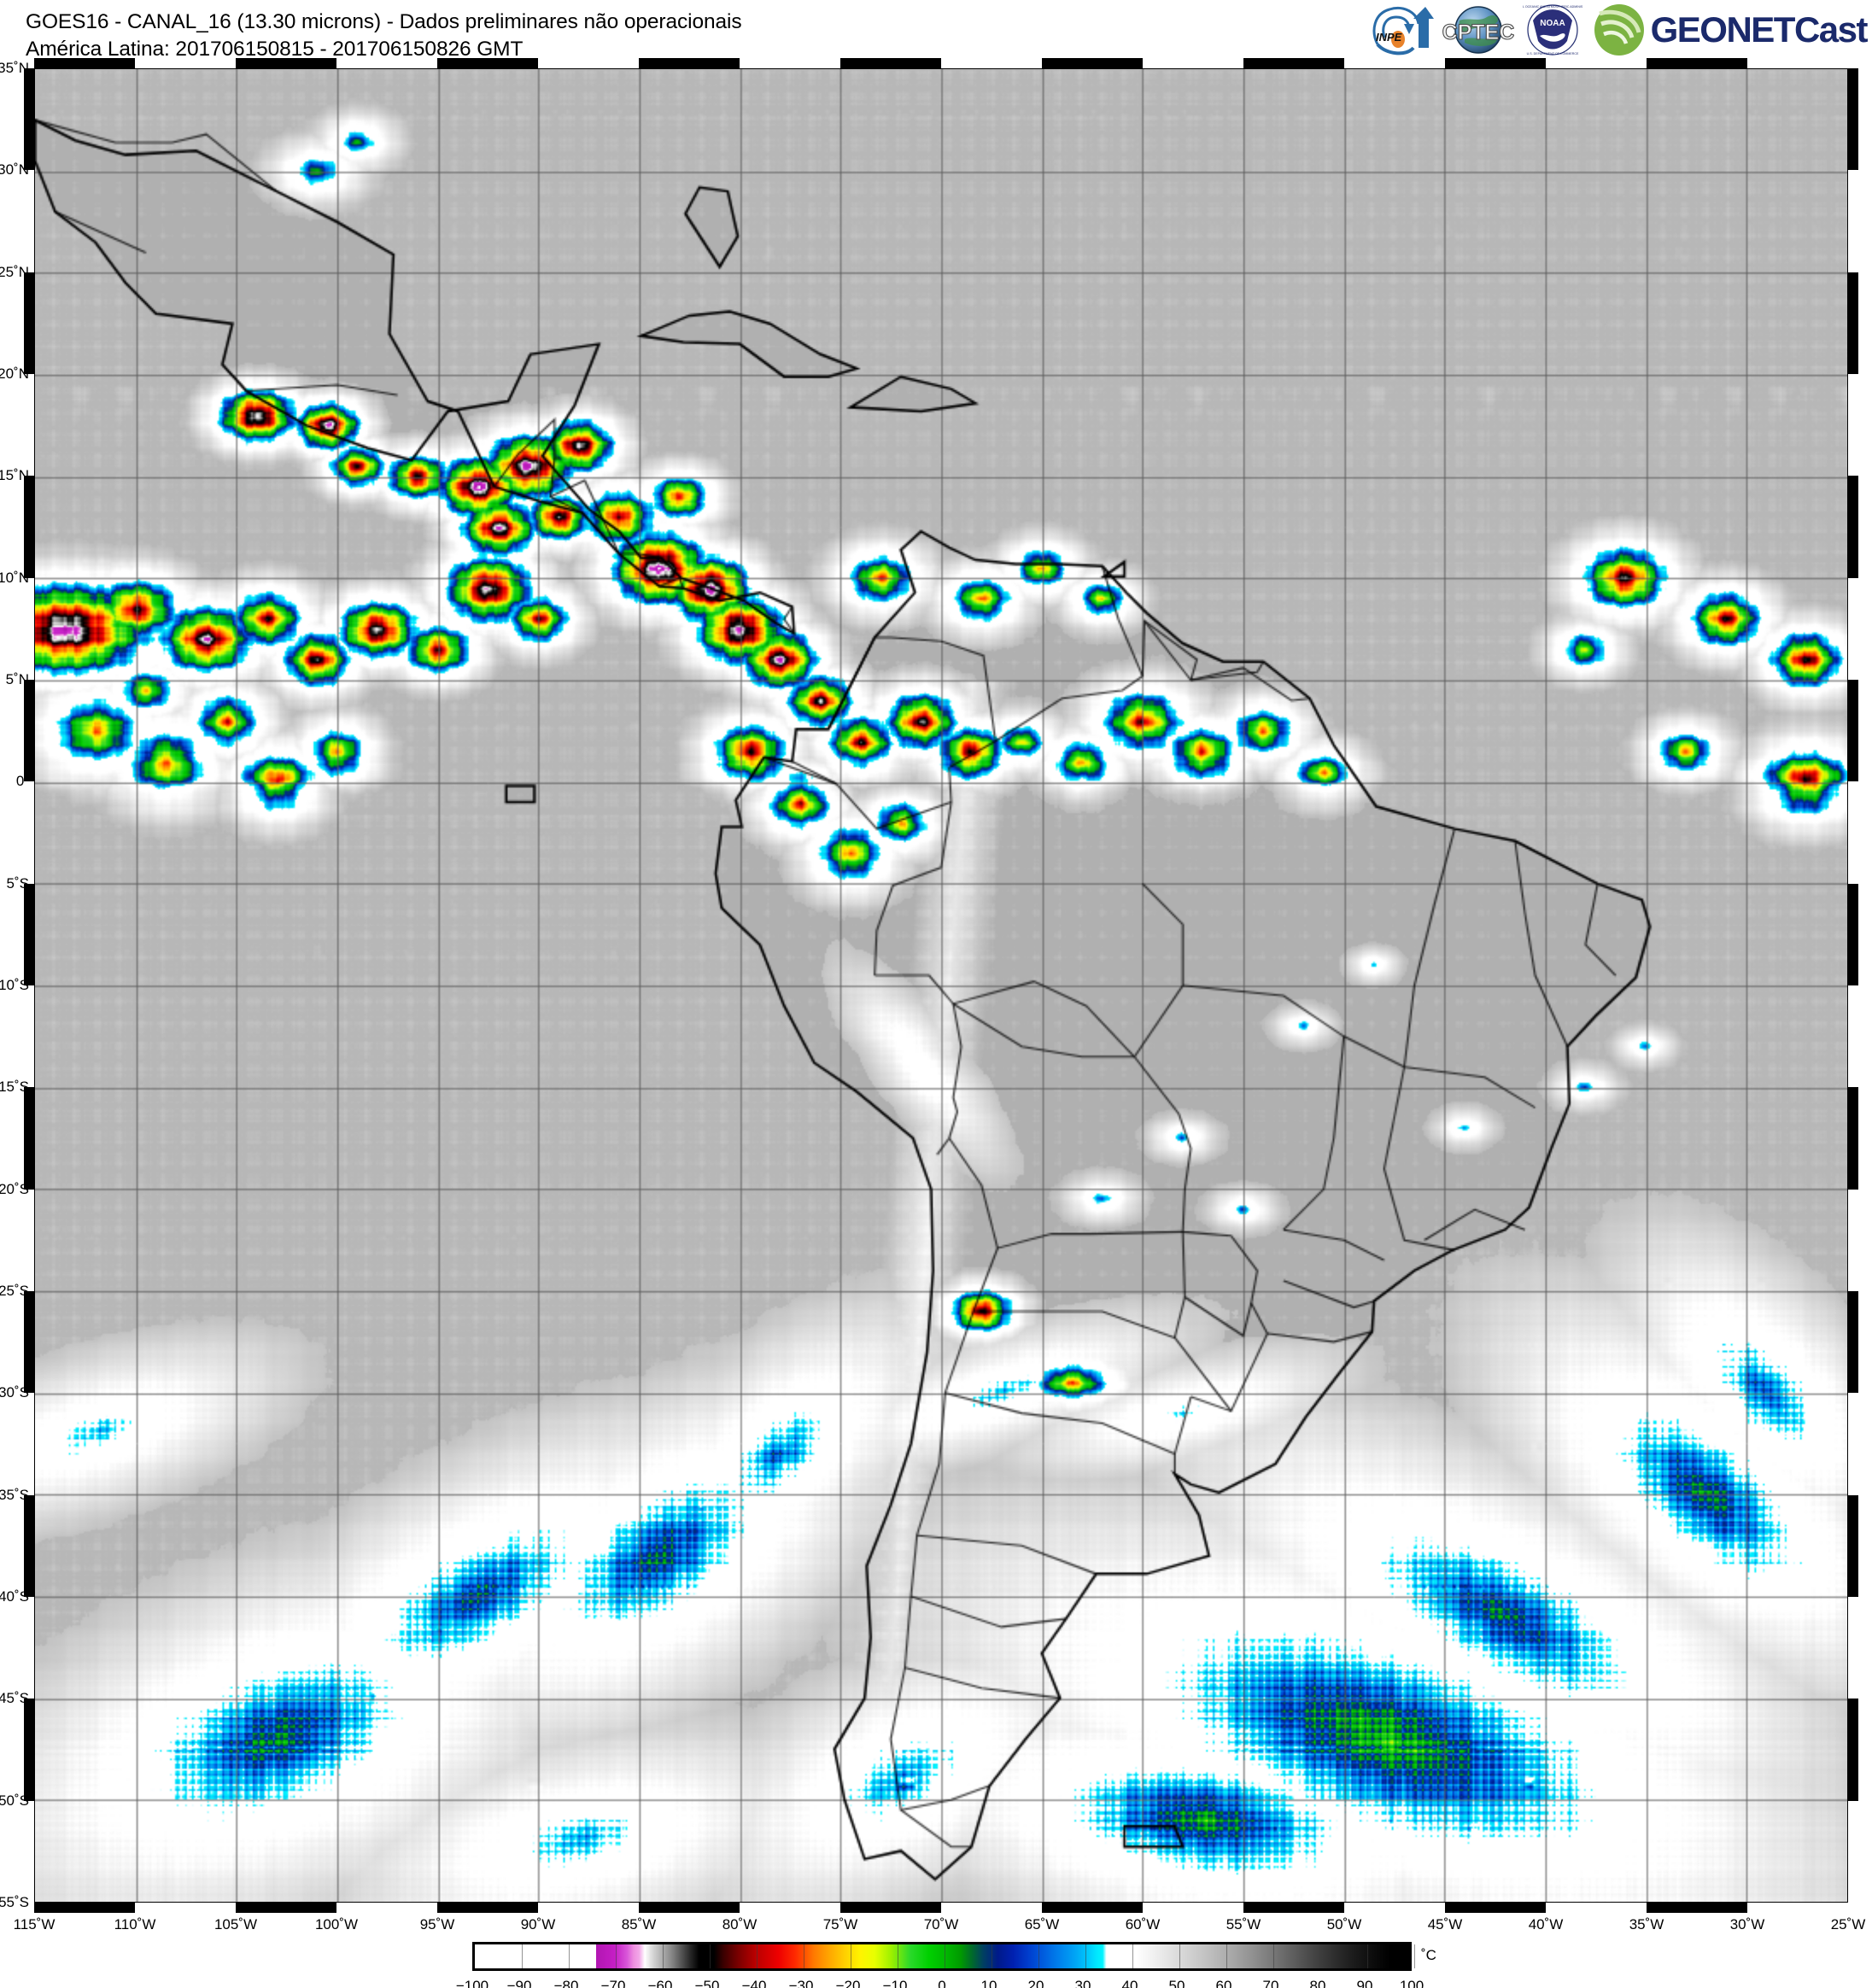  What do you see at coordinates (14, 271) in the screenshot?
I see `lat-axis-label: 25˚N` at bounding box center [14, 271].